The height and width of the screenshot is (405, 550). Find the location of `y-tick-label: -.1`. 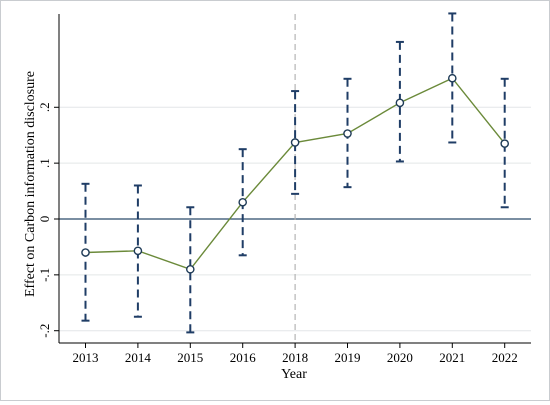

y-tick-label: -.1 is located at coordinates (44, 275).